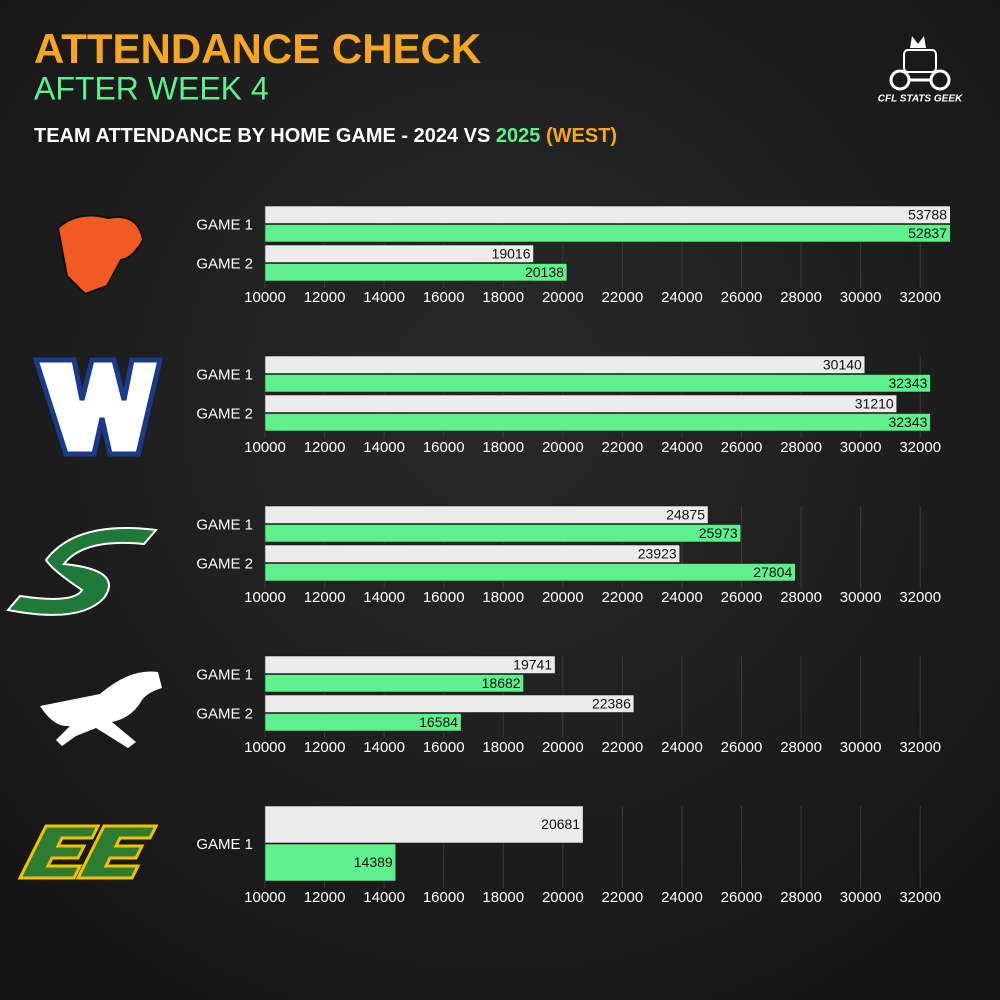 Image resolution: width=1000 pixels, height=1000 pixels. What do you see at coordinates (718, 533) in the screenshot?
I see `value-label: 25973` at bounding box center [718, 533].